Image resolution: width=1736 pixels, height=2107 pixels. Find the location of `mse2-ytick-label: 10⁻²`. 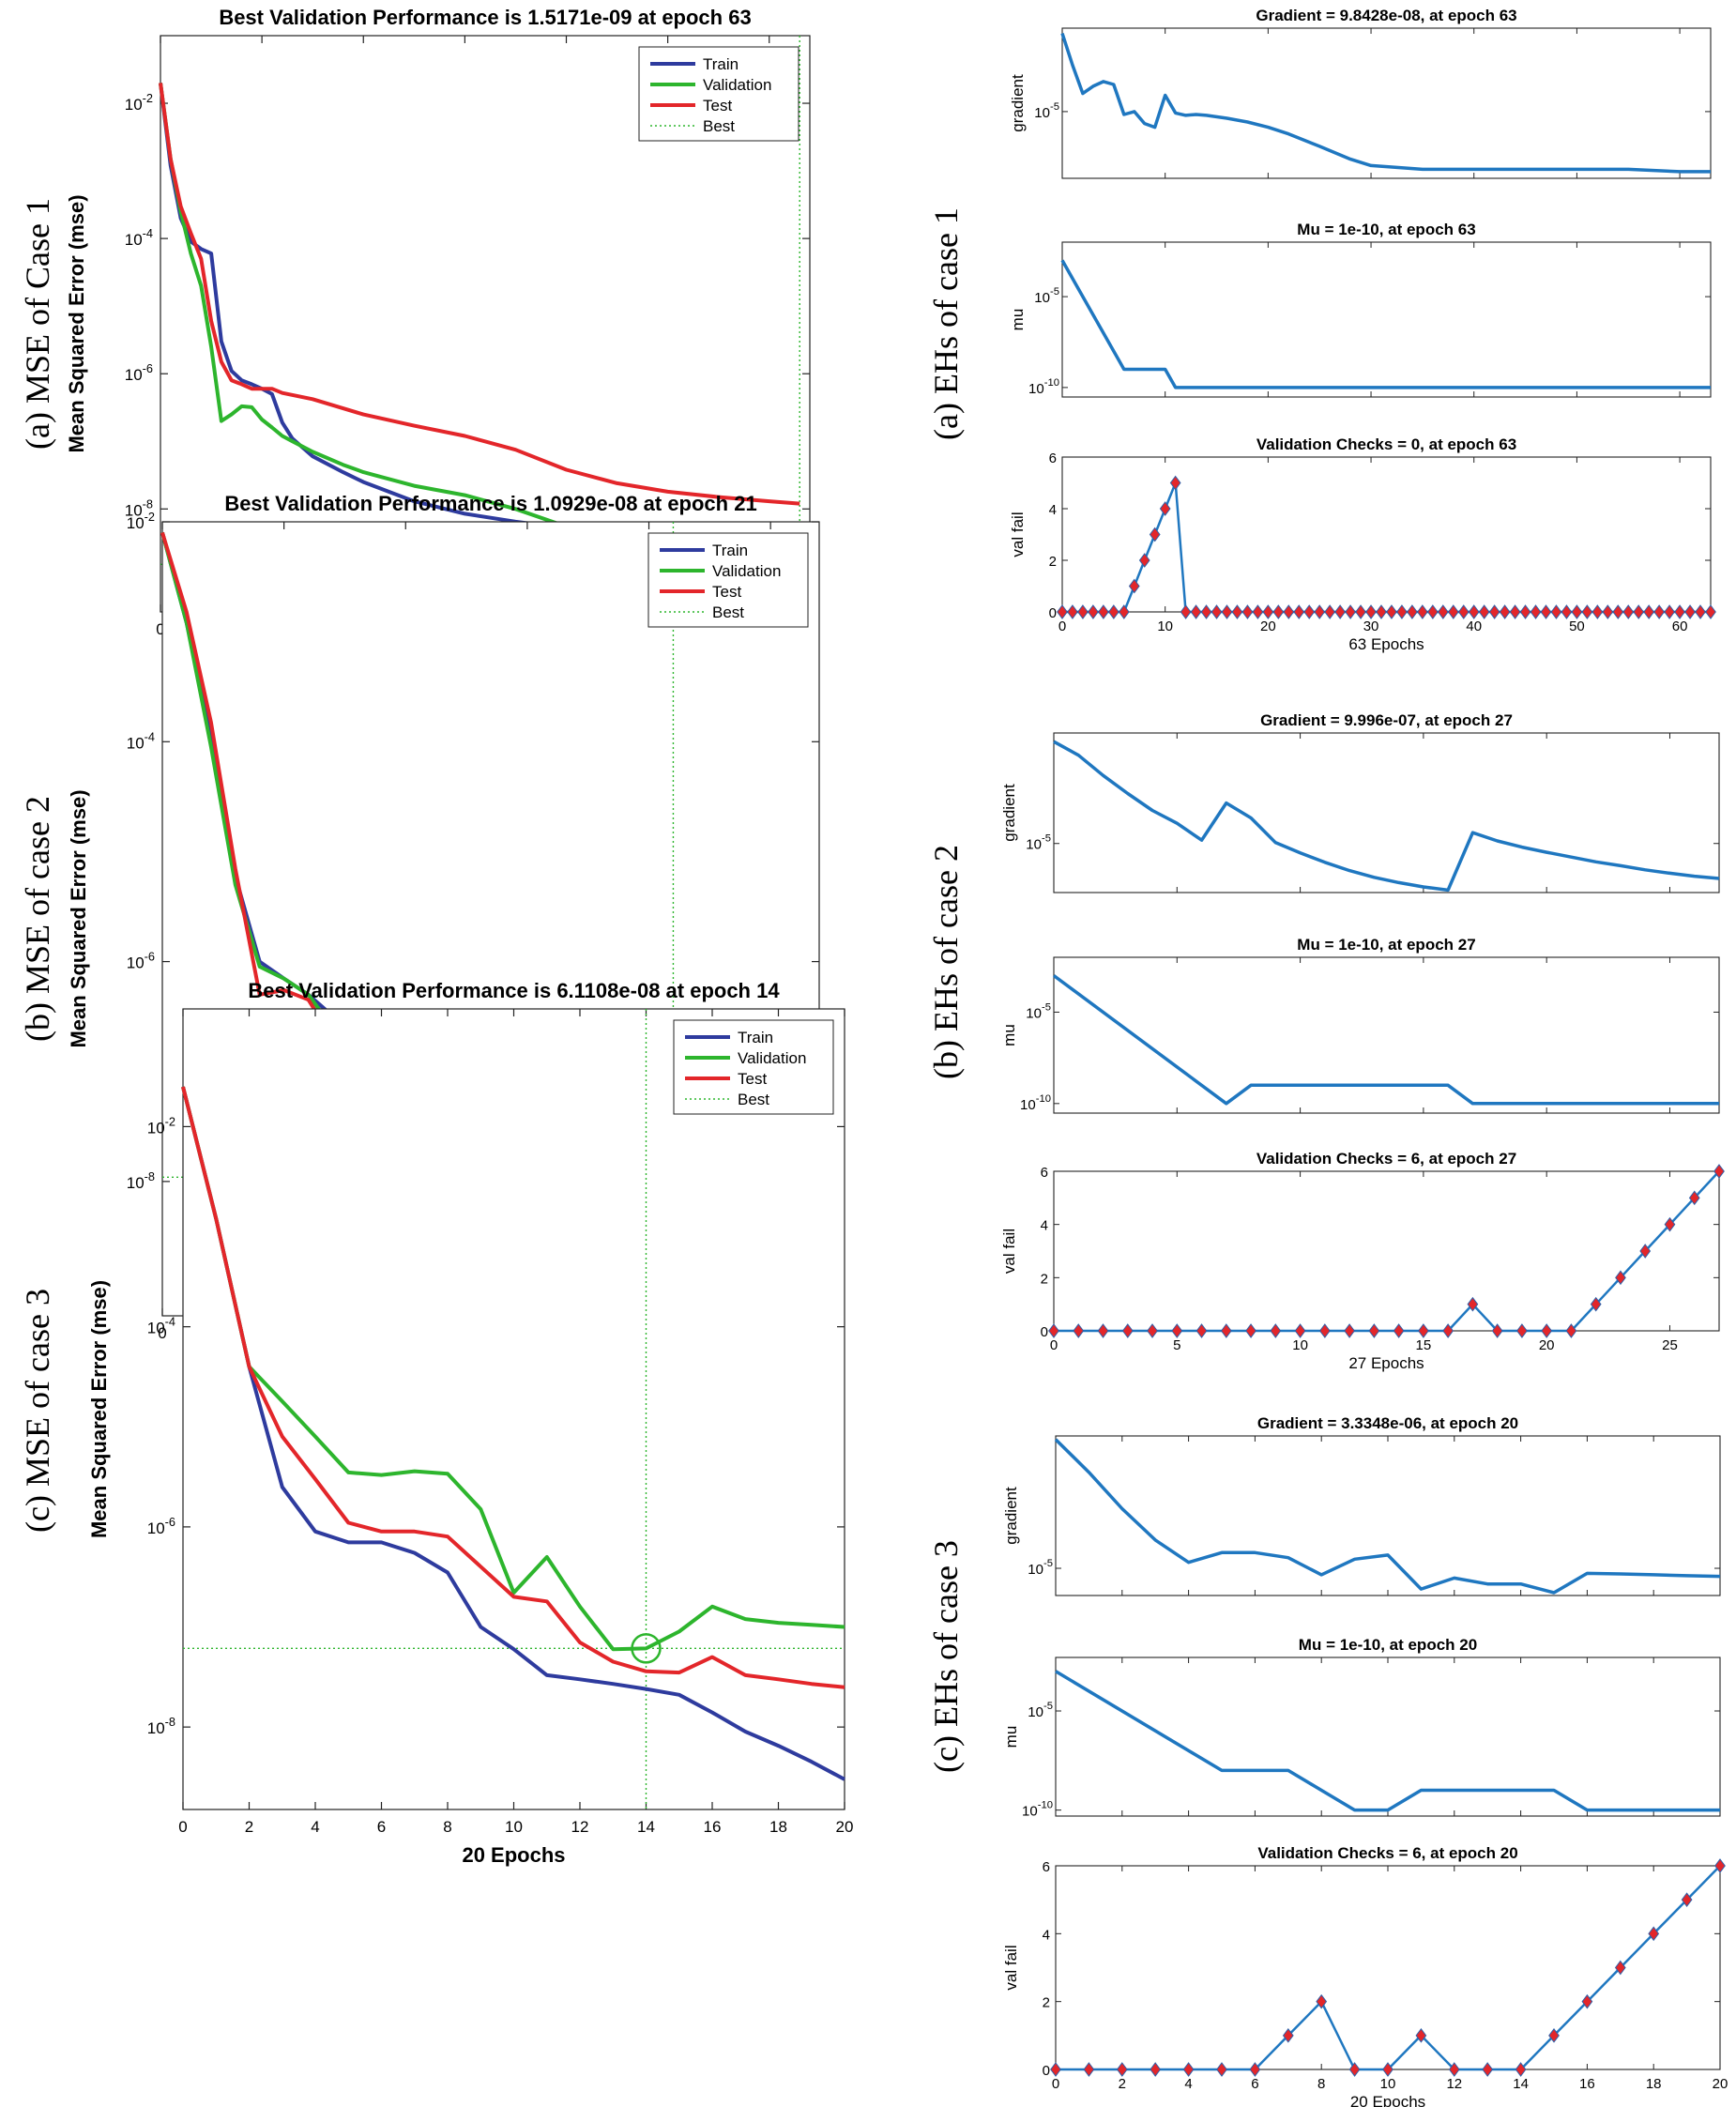

mse2-ytick-label: 10⁻² is located at coordinates (141, 521).